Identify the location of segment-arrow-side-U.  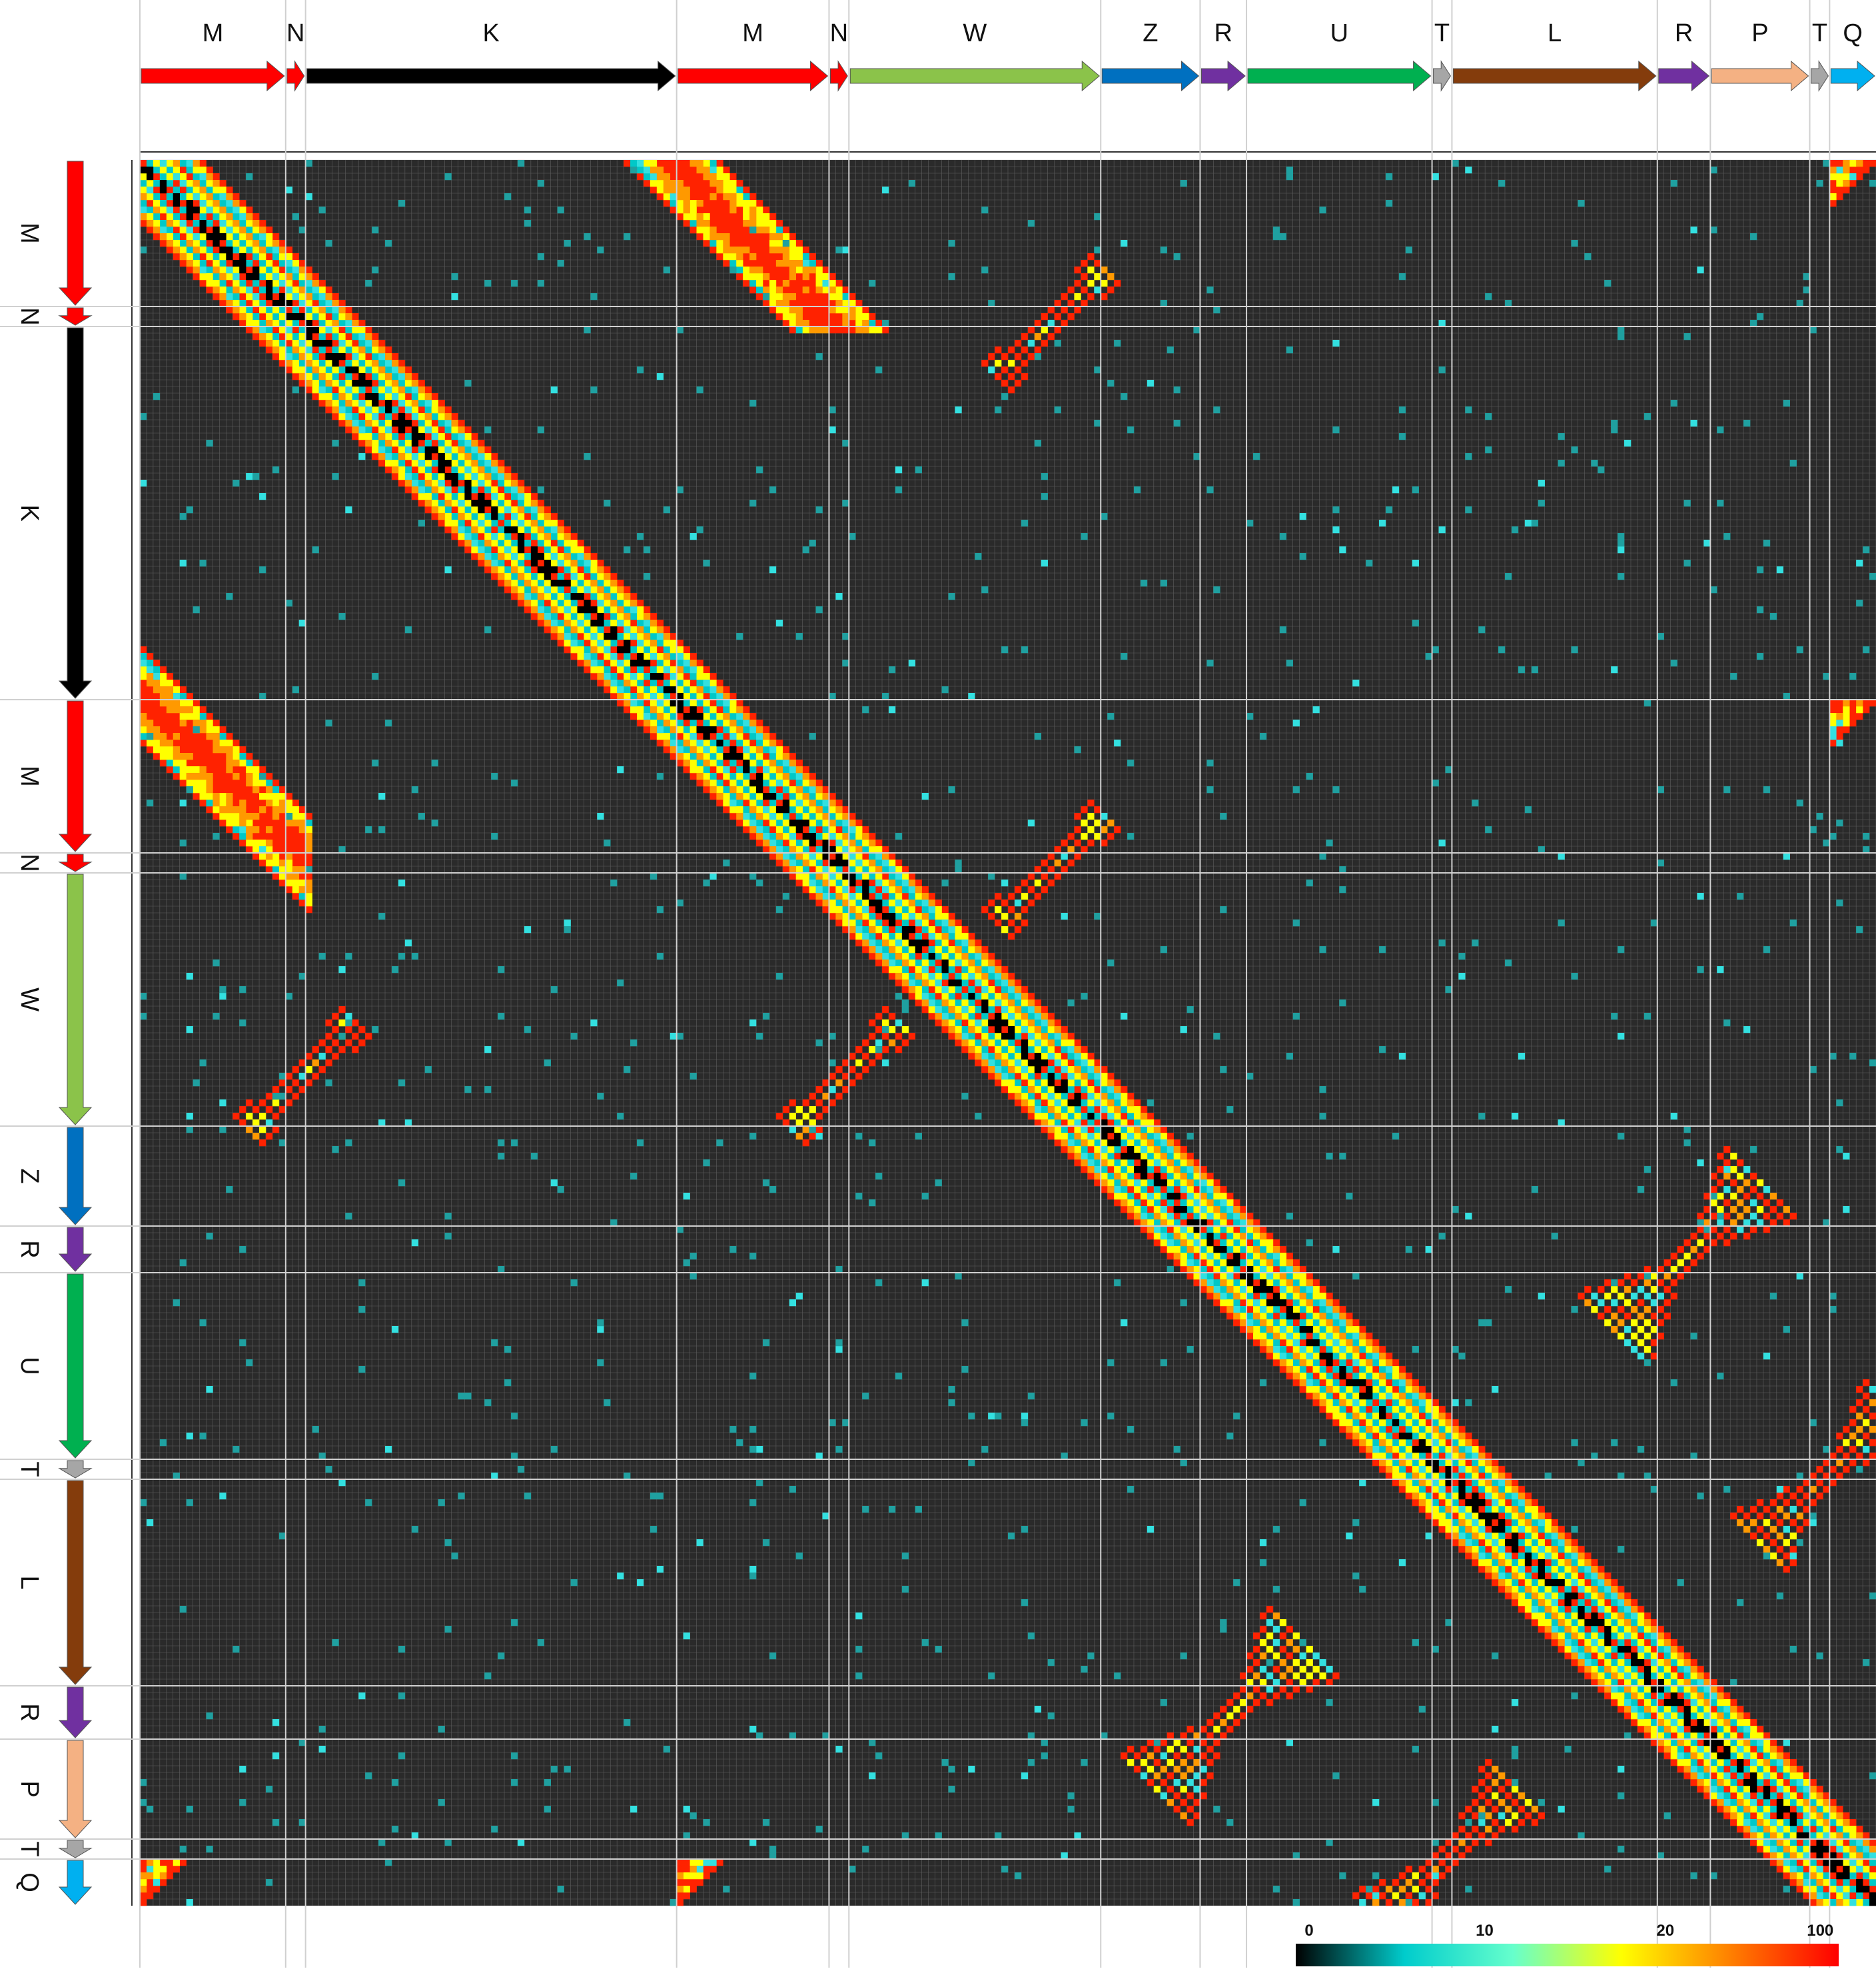
(75, 1366).